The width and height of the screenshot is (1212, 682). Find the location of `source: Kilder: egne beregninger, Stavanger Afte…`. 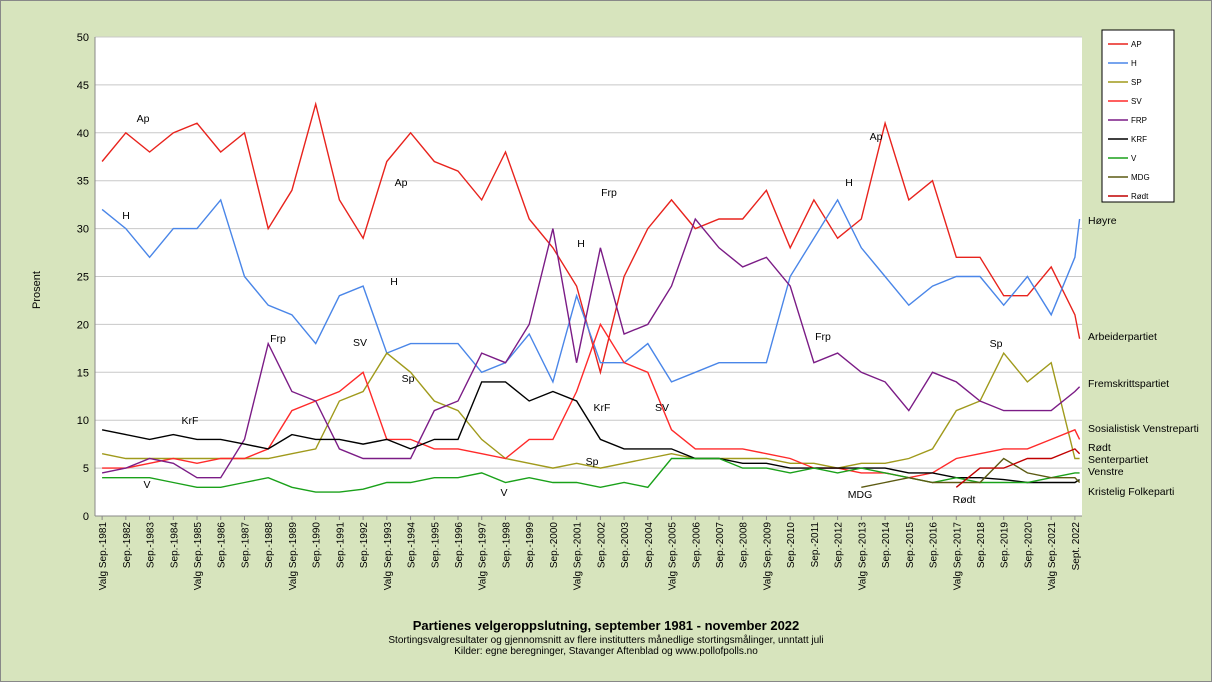

source: Kilder: egne beregninger, Stavanger Afte… is located at coordinates (606, 651).